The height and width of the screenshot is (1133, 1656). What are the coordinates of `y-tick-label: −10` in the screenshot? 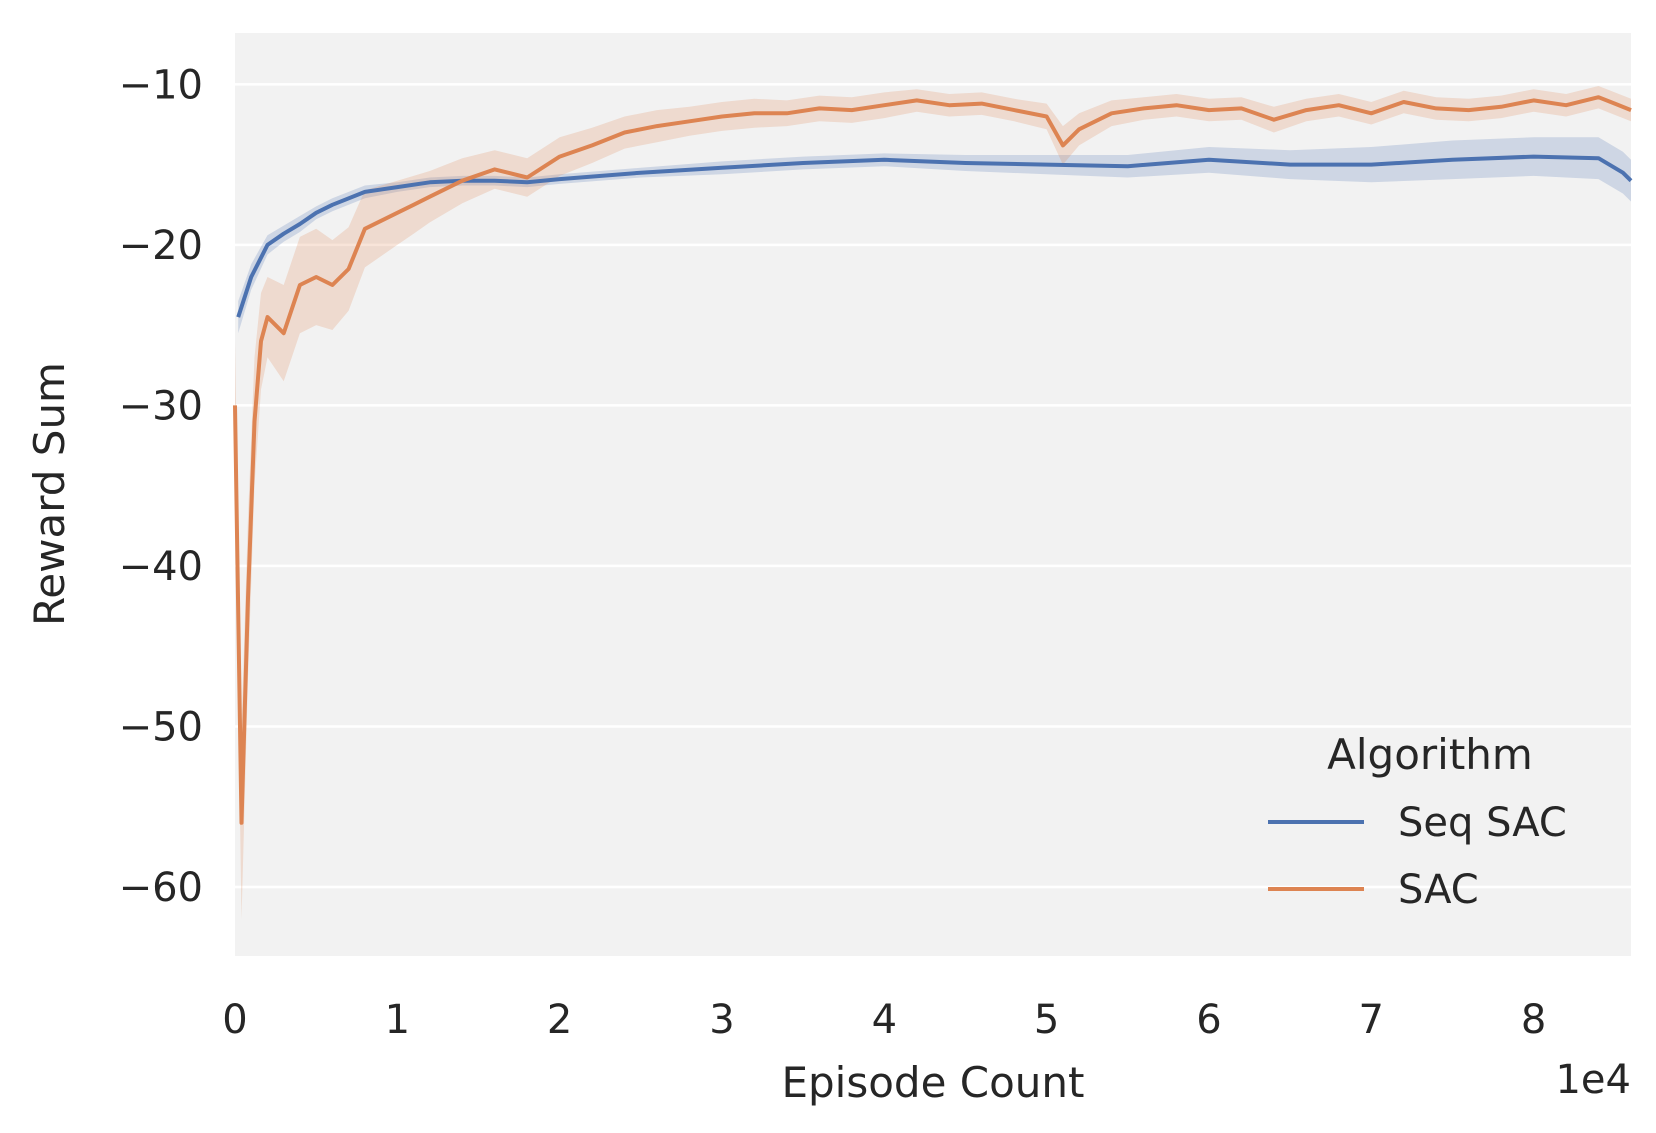 It's located at (161, 85).